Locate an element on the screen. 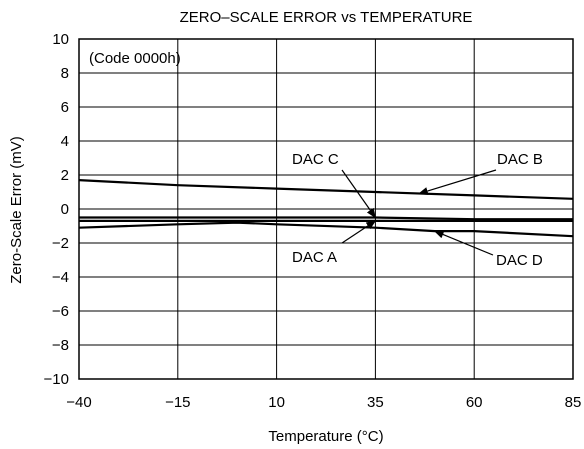 Image resolution: width=584 pixels, height=449 pixels. series-annotations: DAC C DAC B DAC A DAC D is located at coordinates (417, 210).